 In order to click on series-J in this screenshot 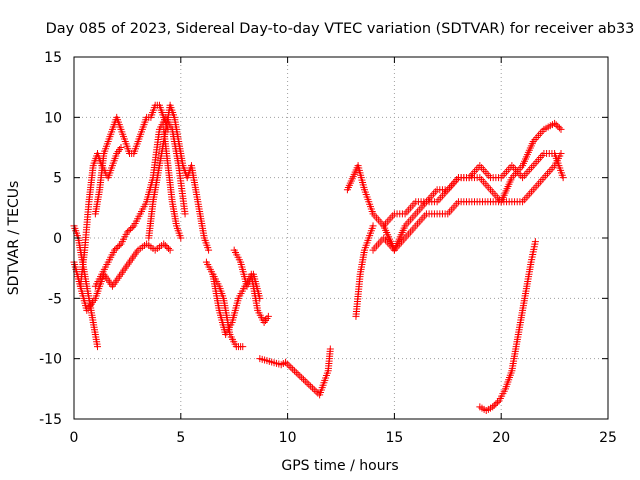, I will do `click(247, 274)`.